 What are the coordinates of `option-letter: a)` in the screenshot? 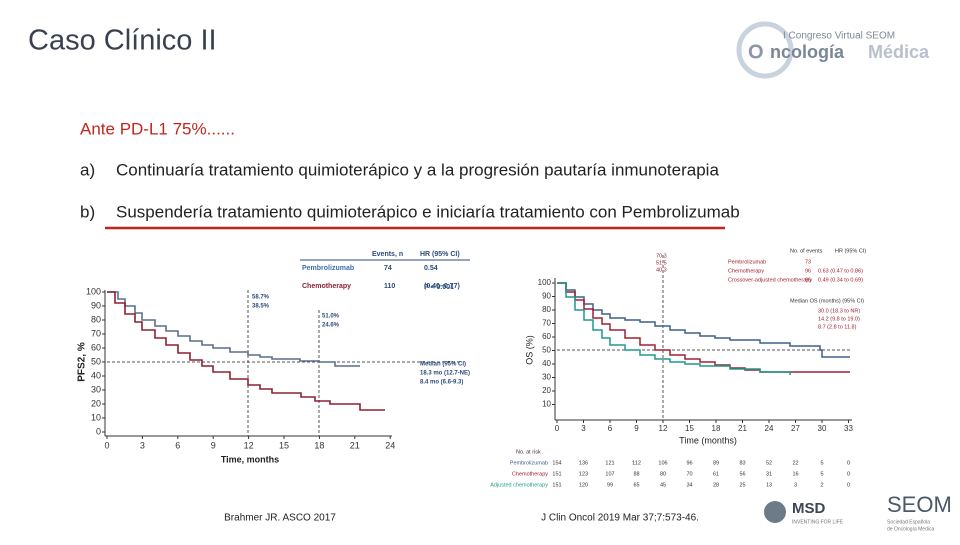 It's located at (87, 169).